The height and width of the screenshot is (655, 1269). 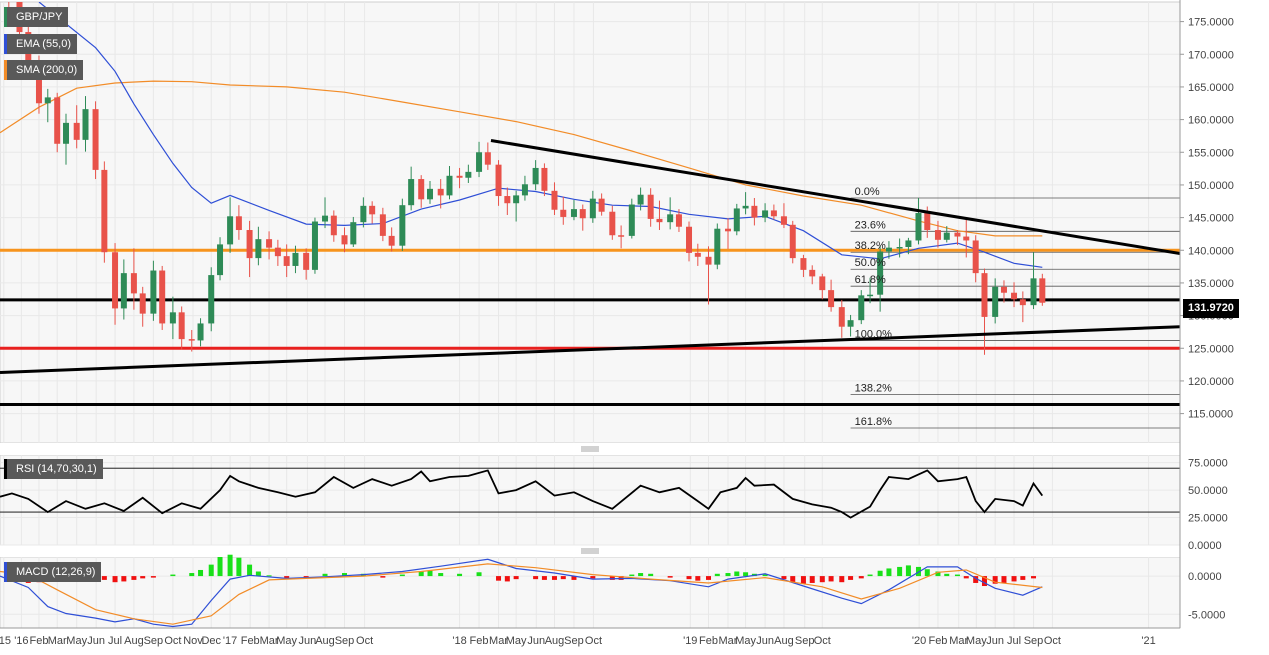 I want to click on legend-macd: MACD (12,26,9), so click(x=53, y=572).